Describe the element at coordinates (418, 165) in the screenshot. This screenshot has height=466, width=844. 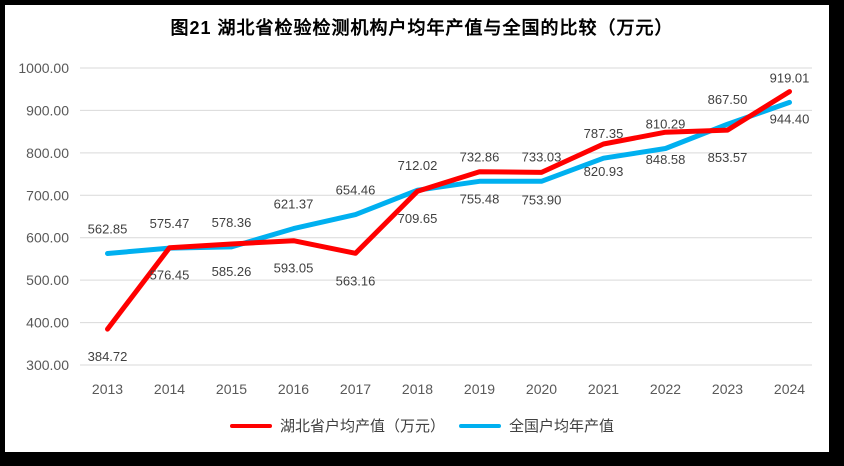
I see `svg-text: 712.02` at that location.